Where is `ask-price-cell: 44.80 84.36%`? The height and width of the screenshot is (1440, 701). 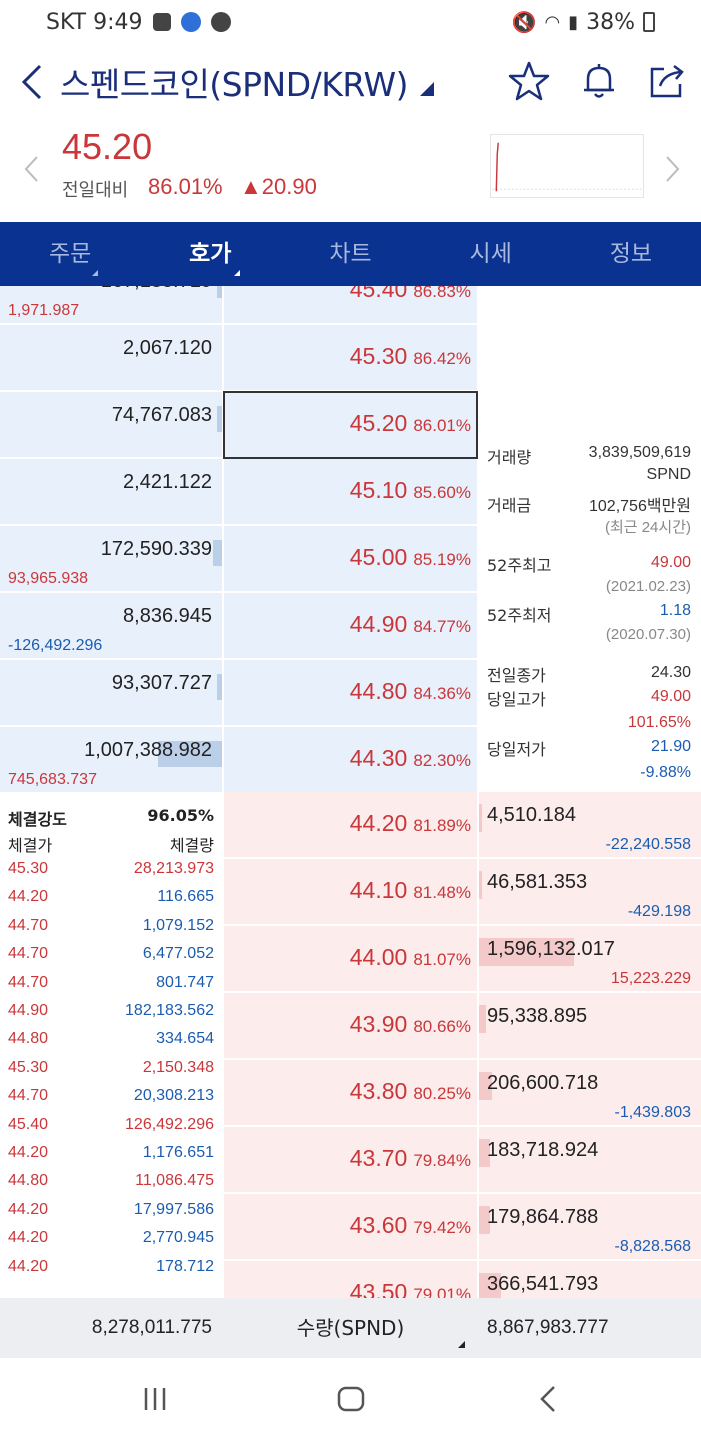 ask-price-cell: 44.80 84.36% is located at coordinates (350, 693).